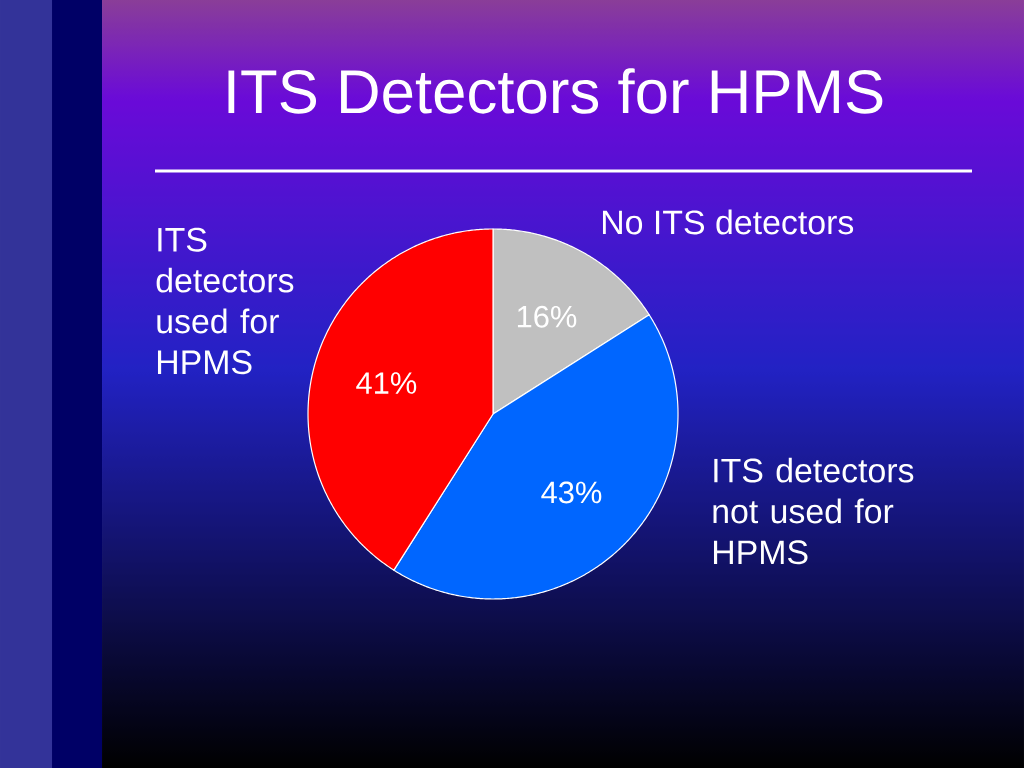 This screenshot has height=768, width=1024. Describe the element at coordinates (571, 492) in the screenshot. I see `data-label: 43%` at that location.